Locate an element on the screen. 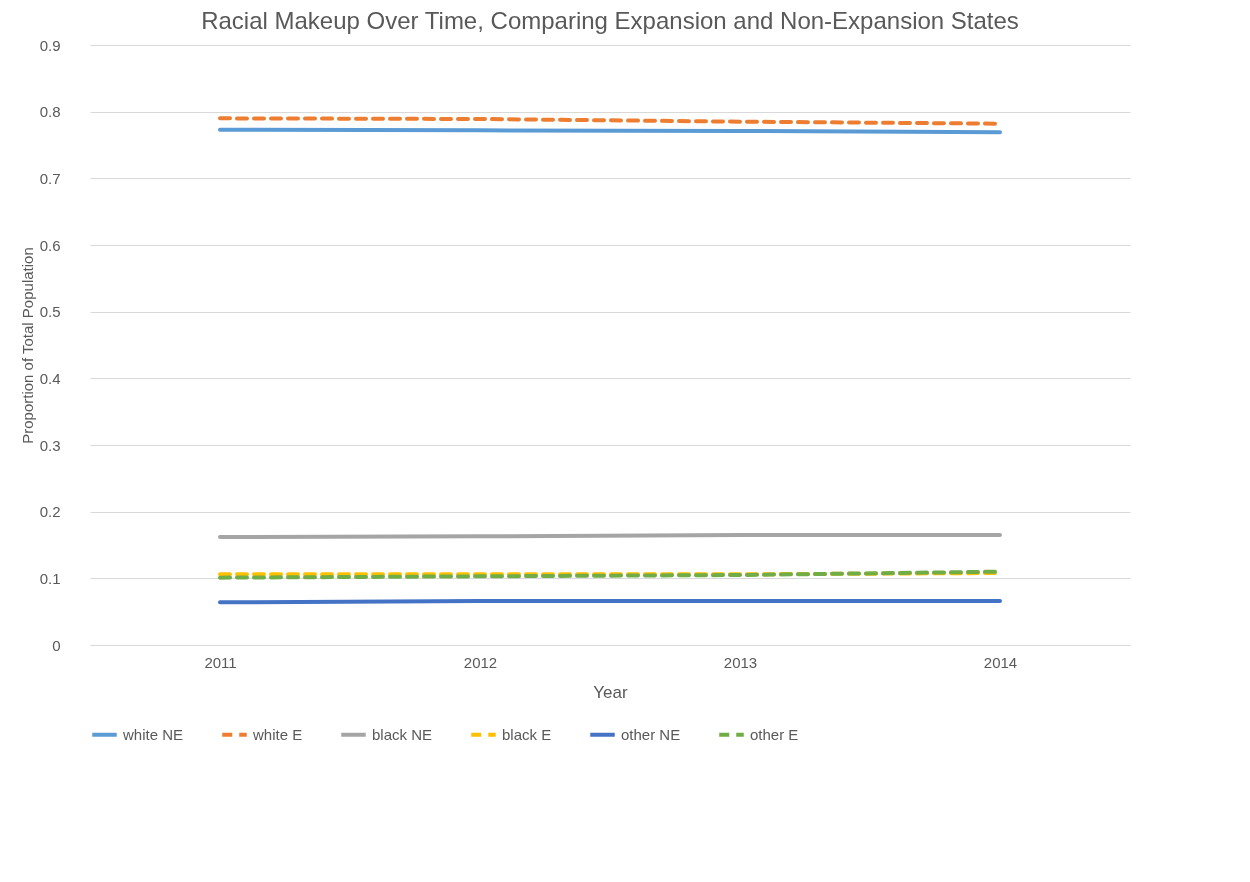 The height and width of the screenshot is (882, 1250). x-tick-label: 2011 is located at coordinates (220, 662).